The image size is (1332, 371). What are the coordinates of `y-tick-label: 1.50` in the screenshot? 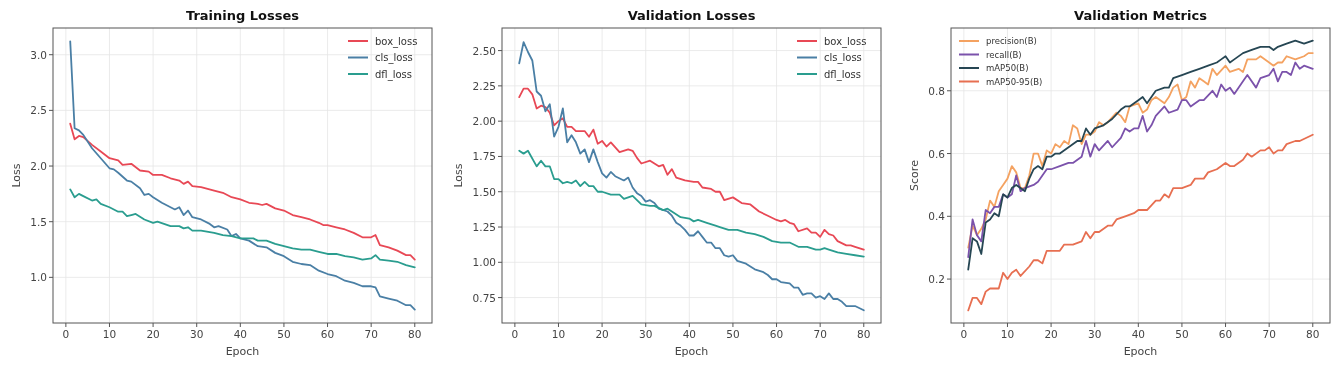 It's located at (484, 191).